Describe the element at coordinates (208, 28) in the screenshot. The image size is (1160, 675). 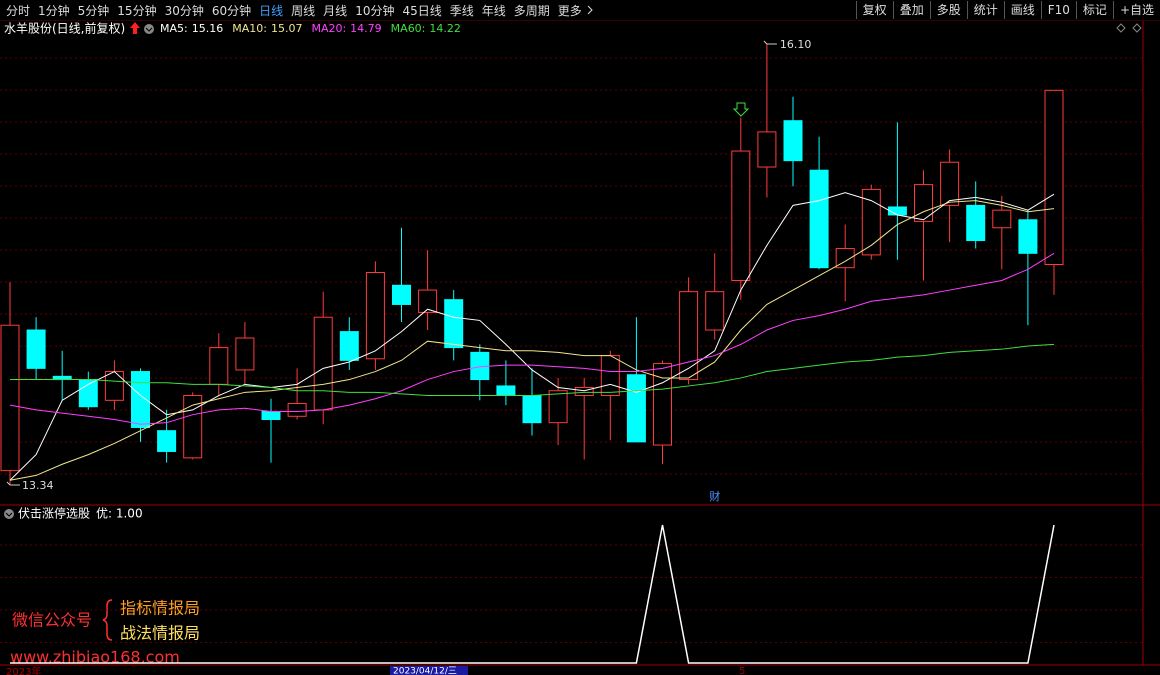
I see `ma-legend-value: 15.16` at that location.